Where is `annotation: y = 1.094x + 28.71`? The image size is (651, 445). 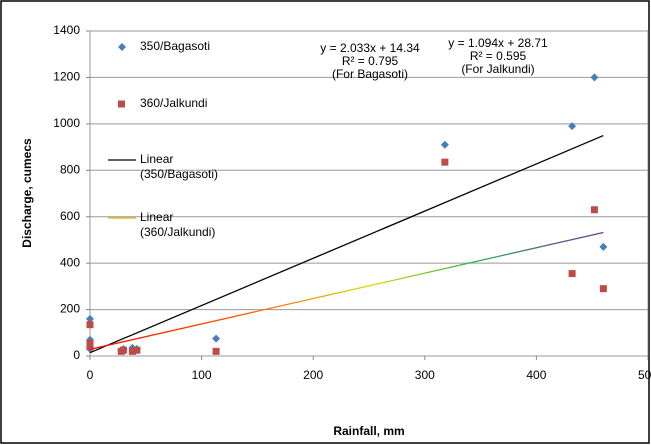
annotation: y = 1.094x + 28.71 is located at coordinates (498, 43).